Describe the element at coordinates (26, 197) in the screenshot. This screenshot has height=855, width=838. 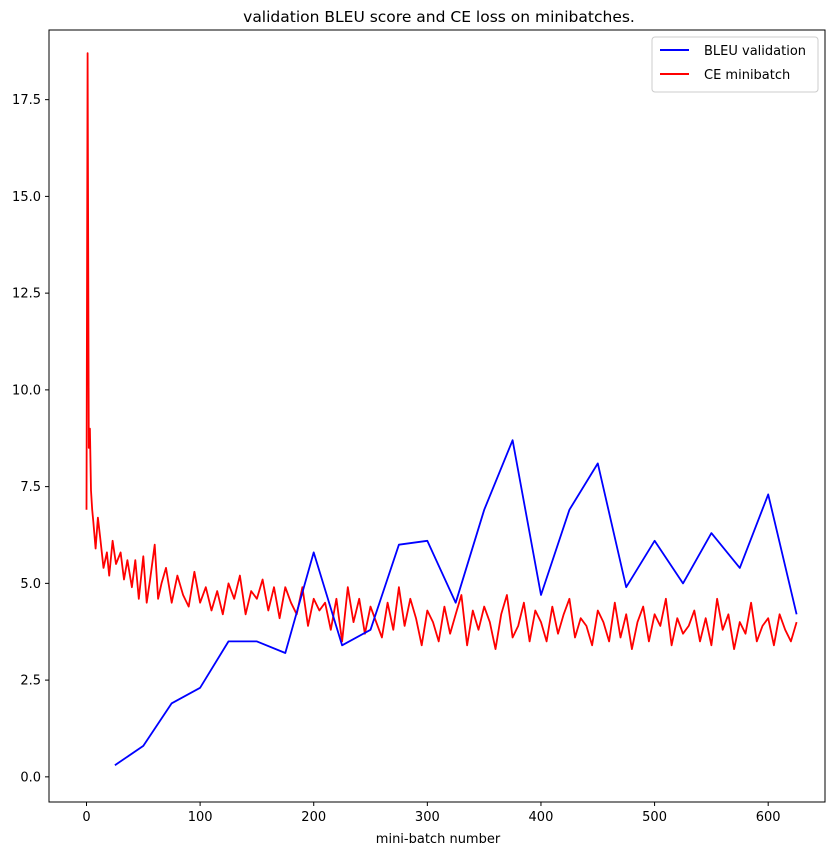
I see `y-tick-label: 15.0` at that location.